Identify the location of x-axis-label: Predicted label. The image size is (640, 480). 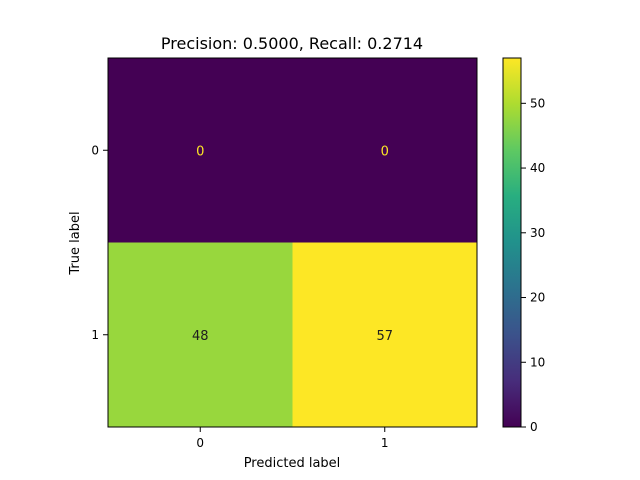
(292, 463).